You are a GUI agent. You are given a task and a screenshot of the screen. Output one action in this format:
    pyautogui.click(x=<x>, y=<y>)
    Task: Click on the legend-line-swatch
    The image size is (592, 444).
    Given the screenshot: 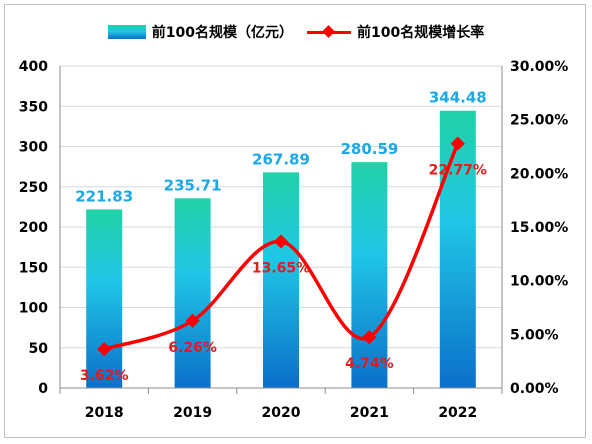 What is the action you would take?
    pyautogui.click(x=329, y=32)
    